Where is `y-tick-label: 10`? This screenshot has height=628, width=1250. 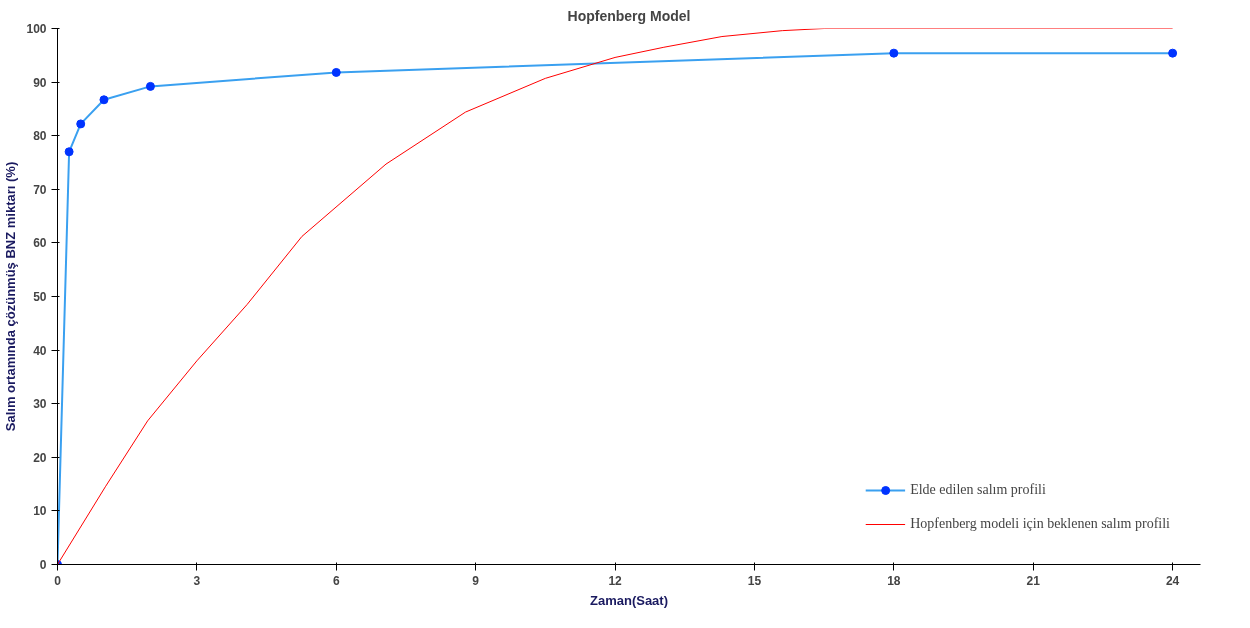 y-tick-label: 10 is located at coordinates (40, 511).